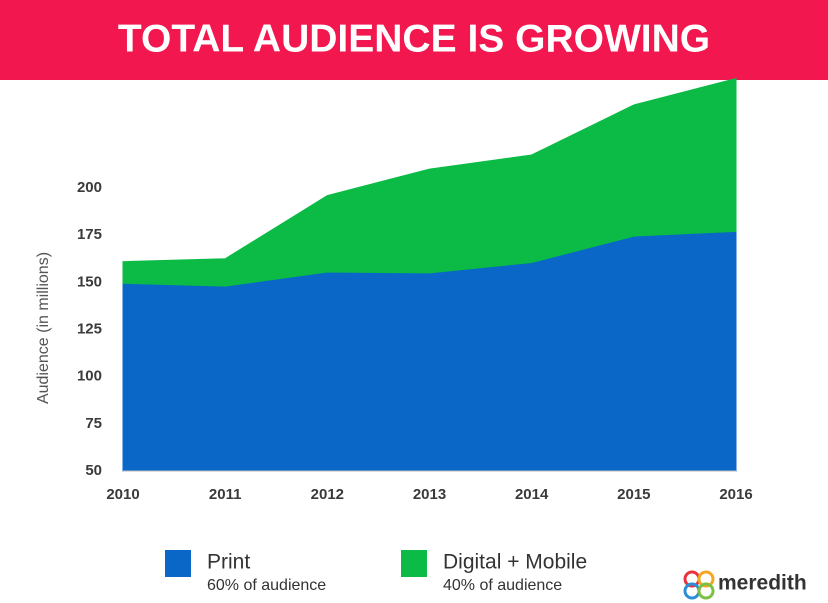 The width and height of the screenshot is (828, 603). Describe the element at coordinates (93, 470) in the screenshot. I see `y-tick-label: 50` at that location.